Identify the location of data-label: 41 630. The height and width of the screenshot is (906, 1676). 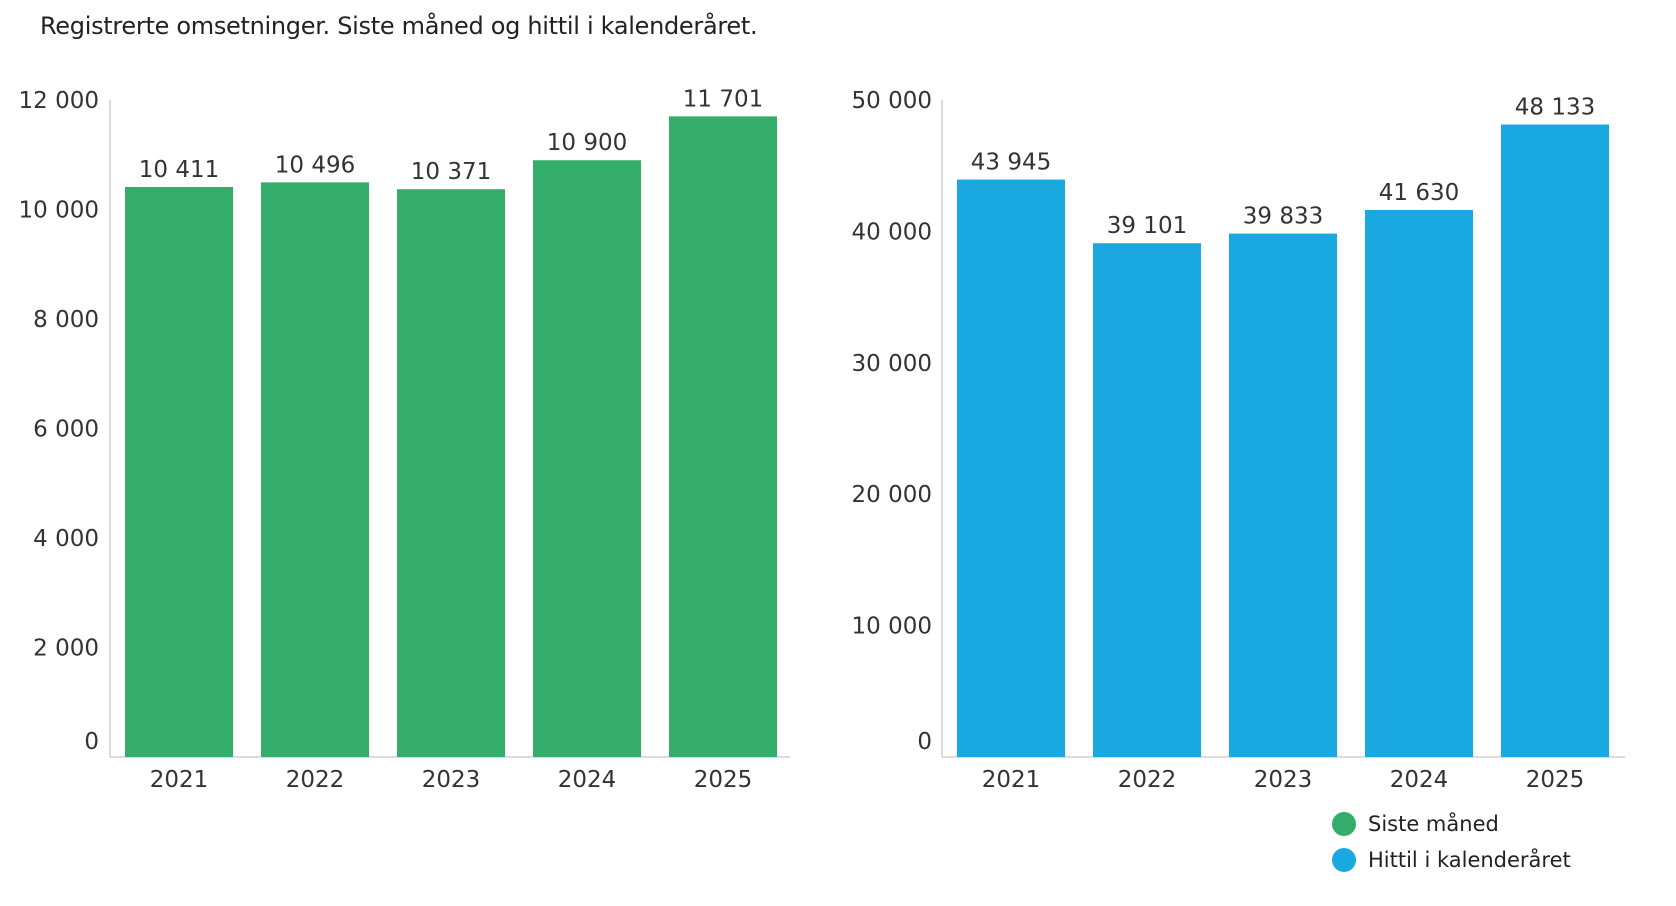
(1419, 193).